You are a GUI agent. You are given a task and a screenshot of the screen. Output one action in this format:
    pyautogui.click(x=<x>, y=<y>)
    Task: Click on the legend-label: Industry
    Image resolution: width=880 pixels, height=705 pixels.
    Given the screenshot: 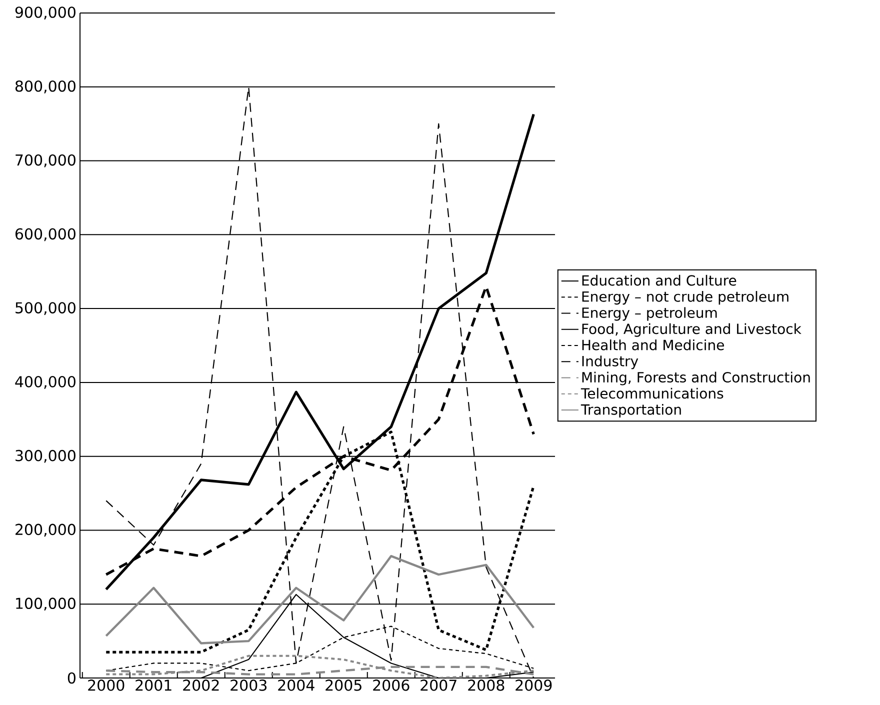 What is the action you would take?
    pyautogui.click(x=610, y=363)
    